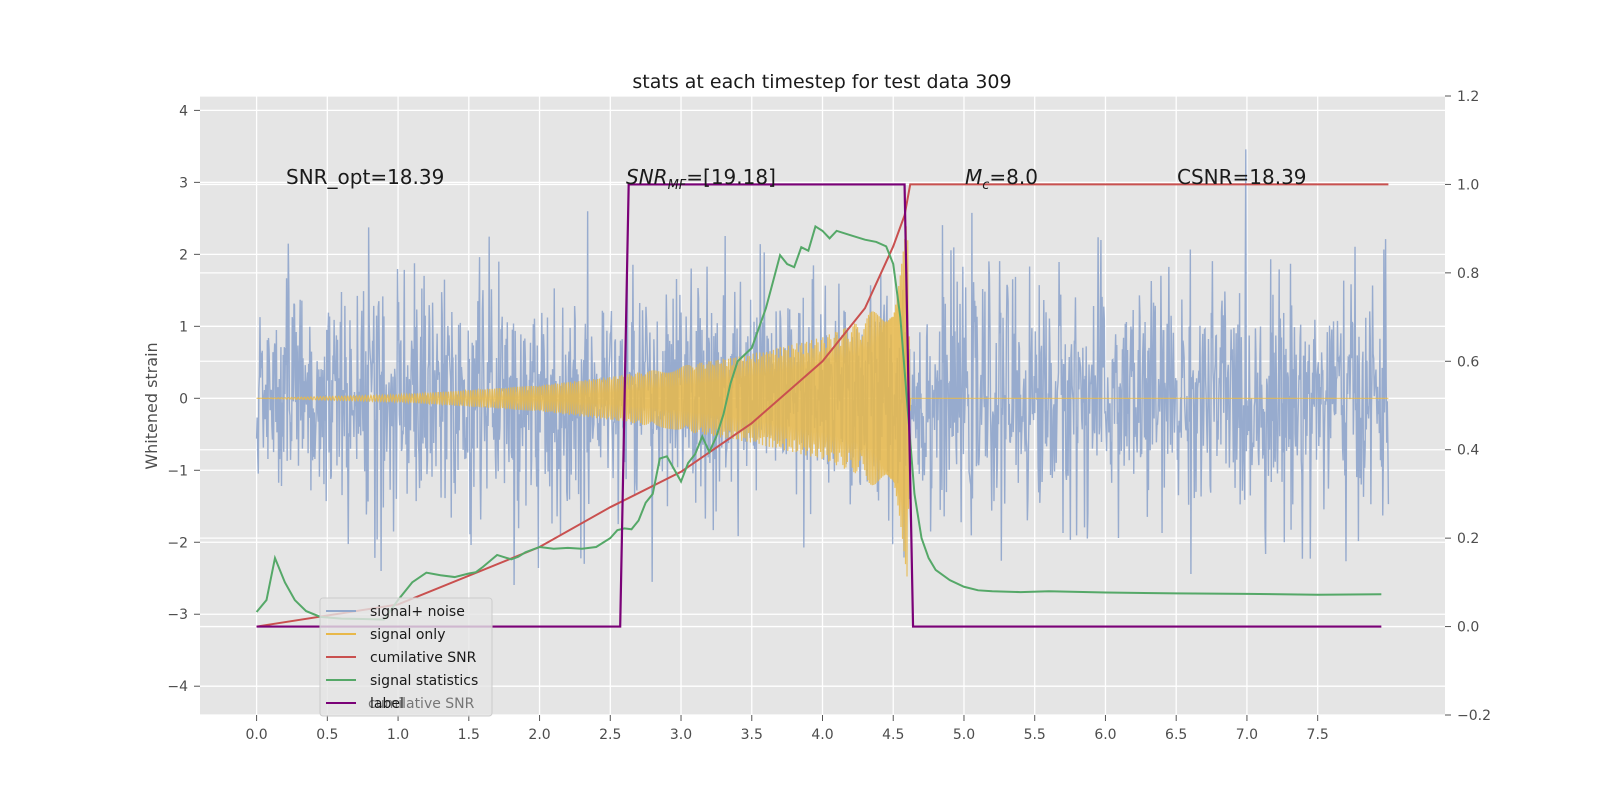 Image resolution: width=1600 pixels, height=800 pixels. I want to click on y-axis-label: Whitened strain, so click(151, 405).